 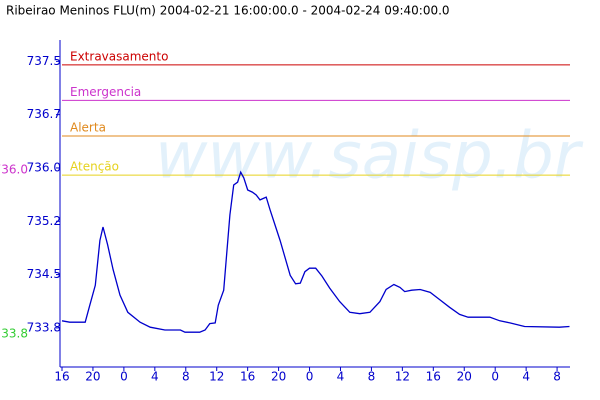 I want to click on y-tick-label: 733.8, so click(x=44, y=327).